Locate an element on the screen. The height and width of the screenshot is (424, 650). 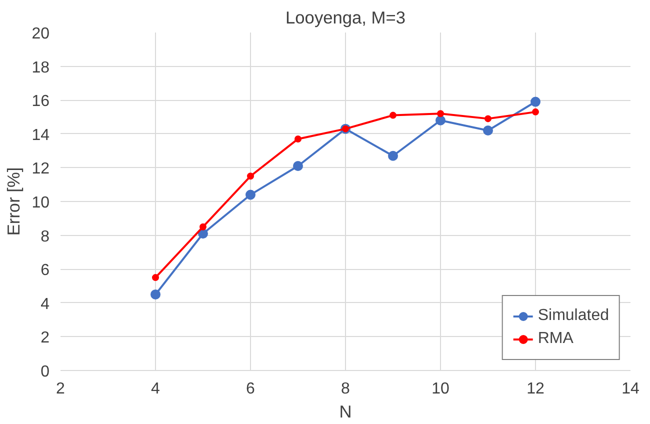
x-tick-label: 10 is located at coordinates (441, 389).